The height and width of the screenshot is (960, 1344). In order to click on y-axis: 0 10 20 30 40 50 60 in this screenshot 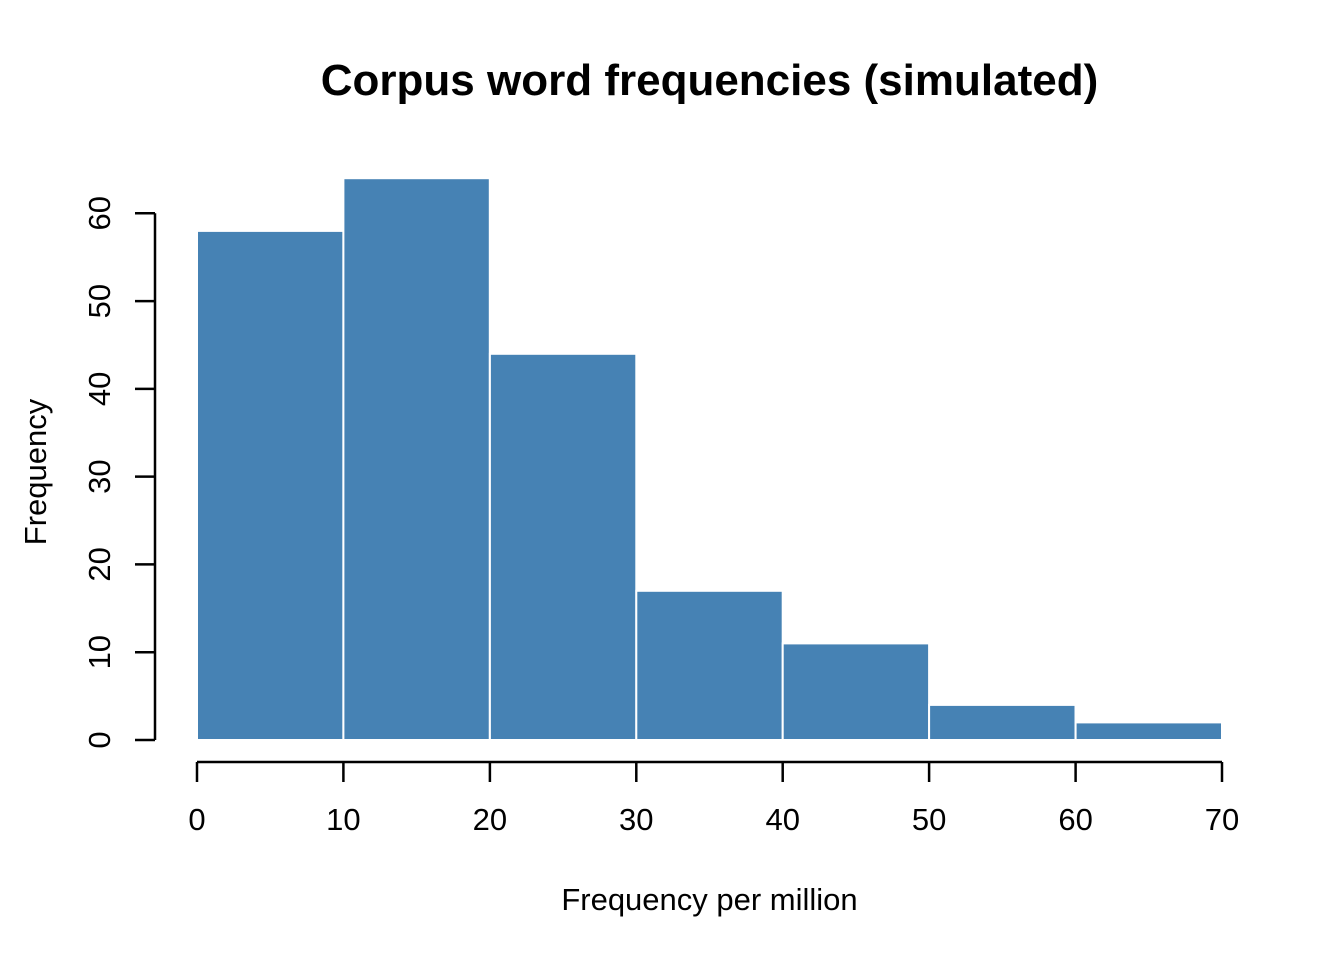, I will do `click(119, 472)`.